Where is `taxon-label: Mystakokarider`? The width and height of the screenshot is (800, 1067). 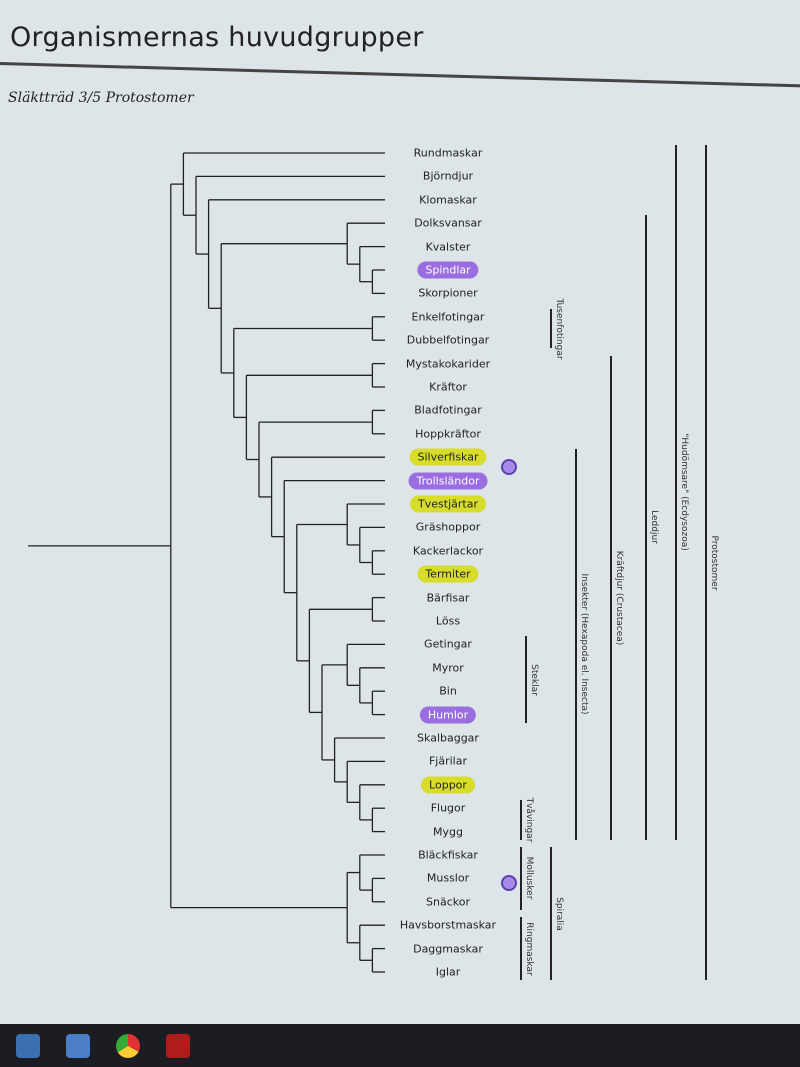
taxon-label: Mystakokarider is located at coordinates (448, 364).